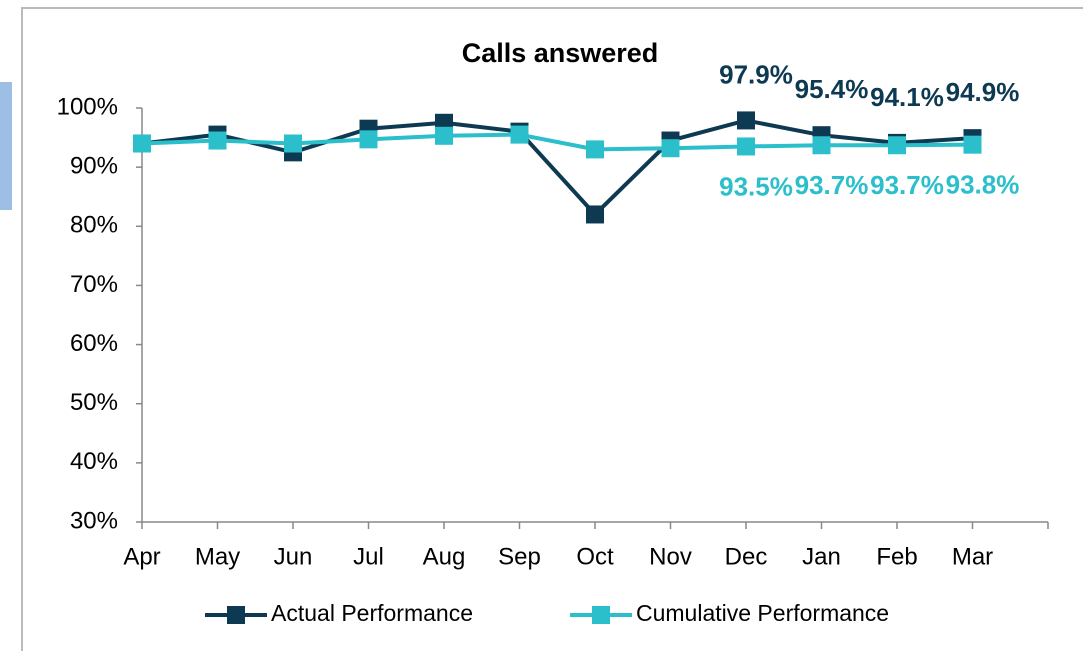 Image resolution: width=1083 pixels, height=651 pixels. Describe the element at coordinates (94, 461) in the screenshot. I see `y-tick-label: 40%` at that location.